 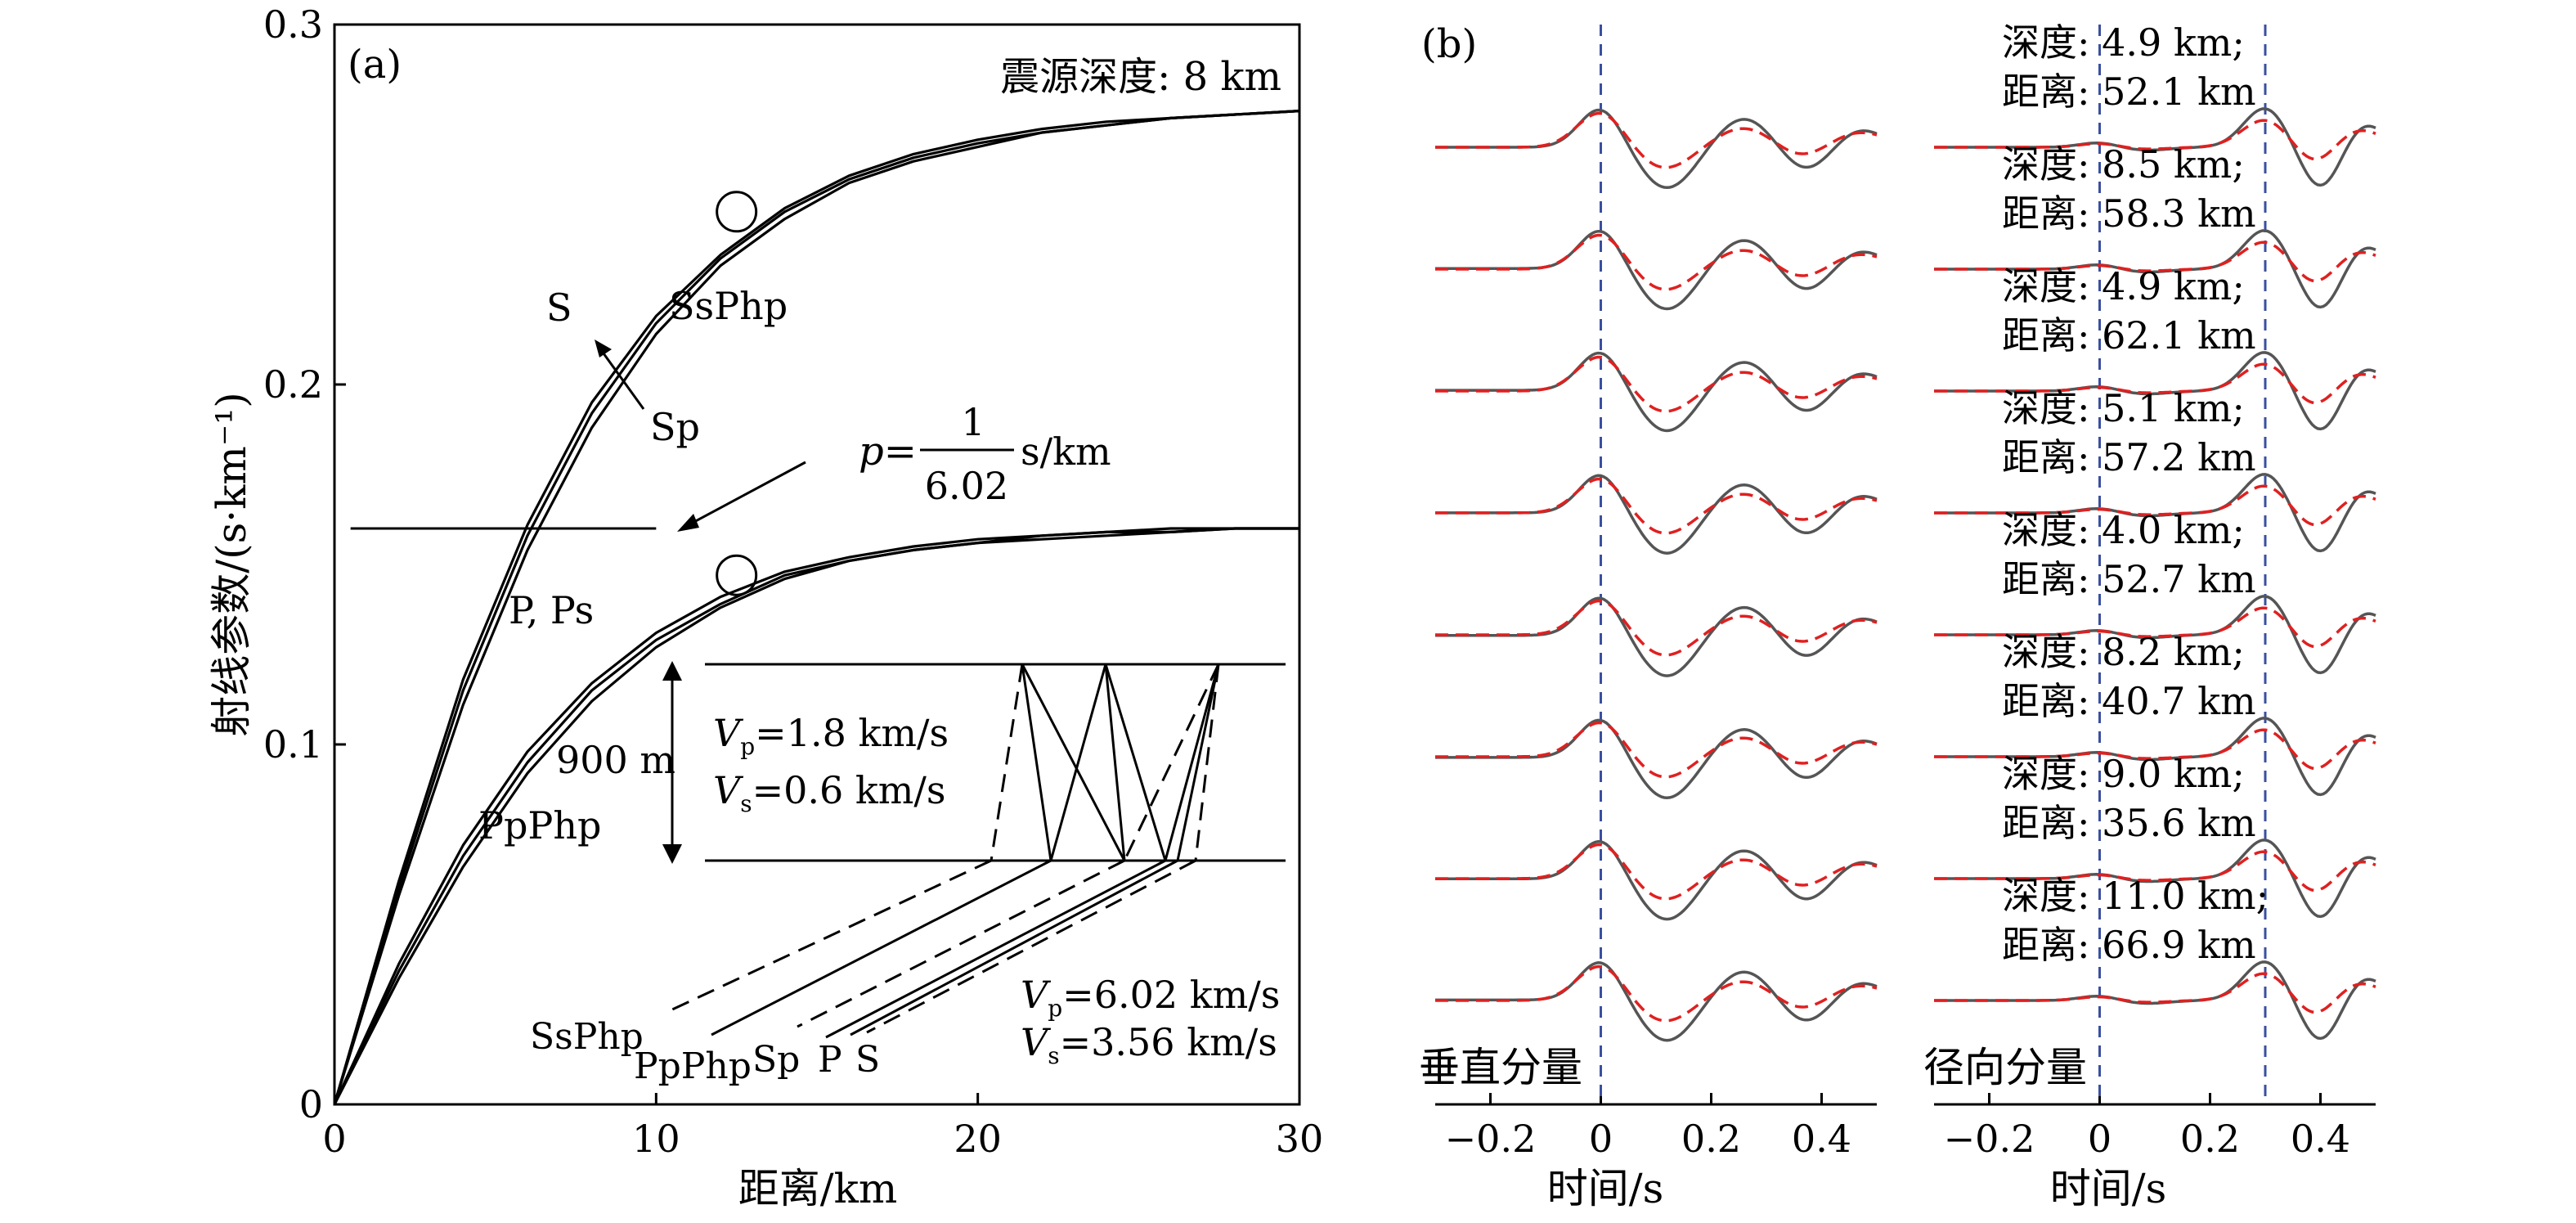 I want to click on radial-x-axis: −0.2 0 0.2 0.4, so click(x=2155, y=1127).